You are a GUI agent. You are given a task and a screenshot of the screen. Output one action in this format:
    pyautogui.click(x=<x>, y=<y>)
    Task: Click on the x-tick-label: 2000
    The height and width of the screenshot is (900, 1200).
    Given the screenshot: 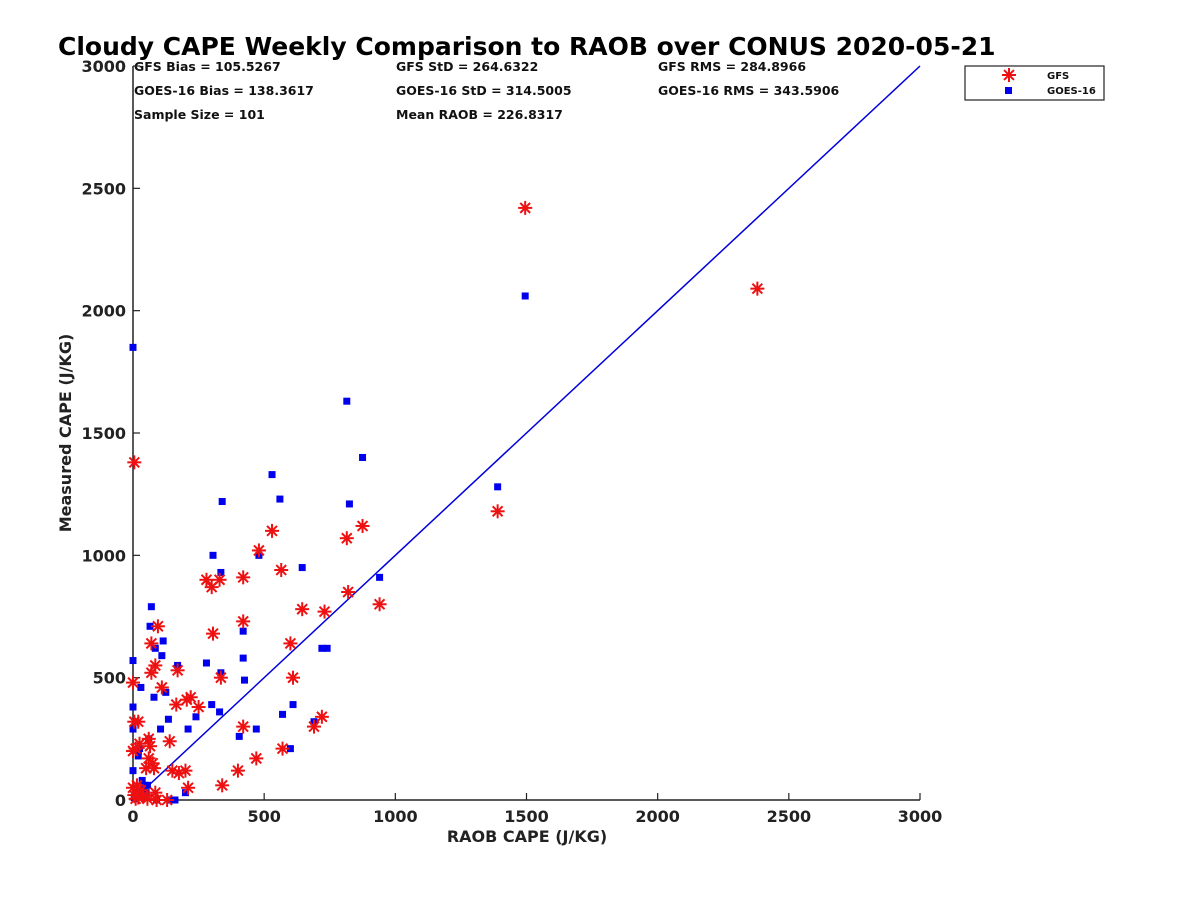 What is the action you would take?
    pyautogui.click(x=657, y=816)
    